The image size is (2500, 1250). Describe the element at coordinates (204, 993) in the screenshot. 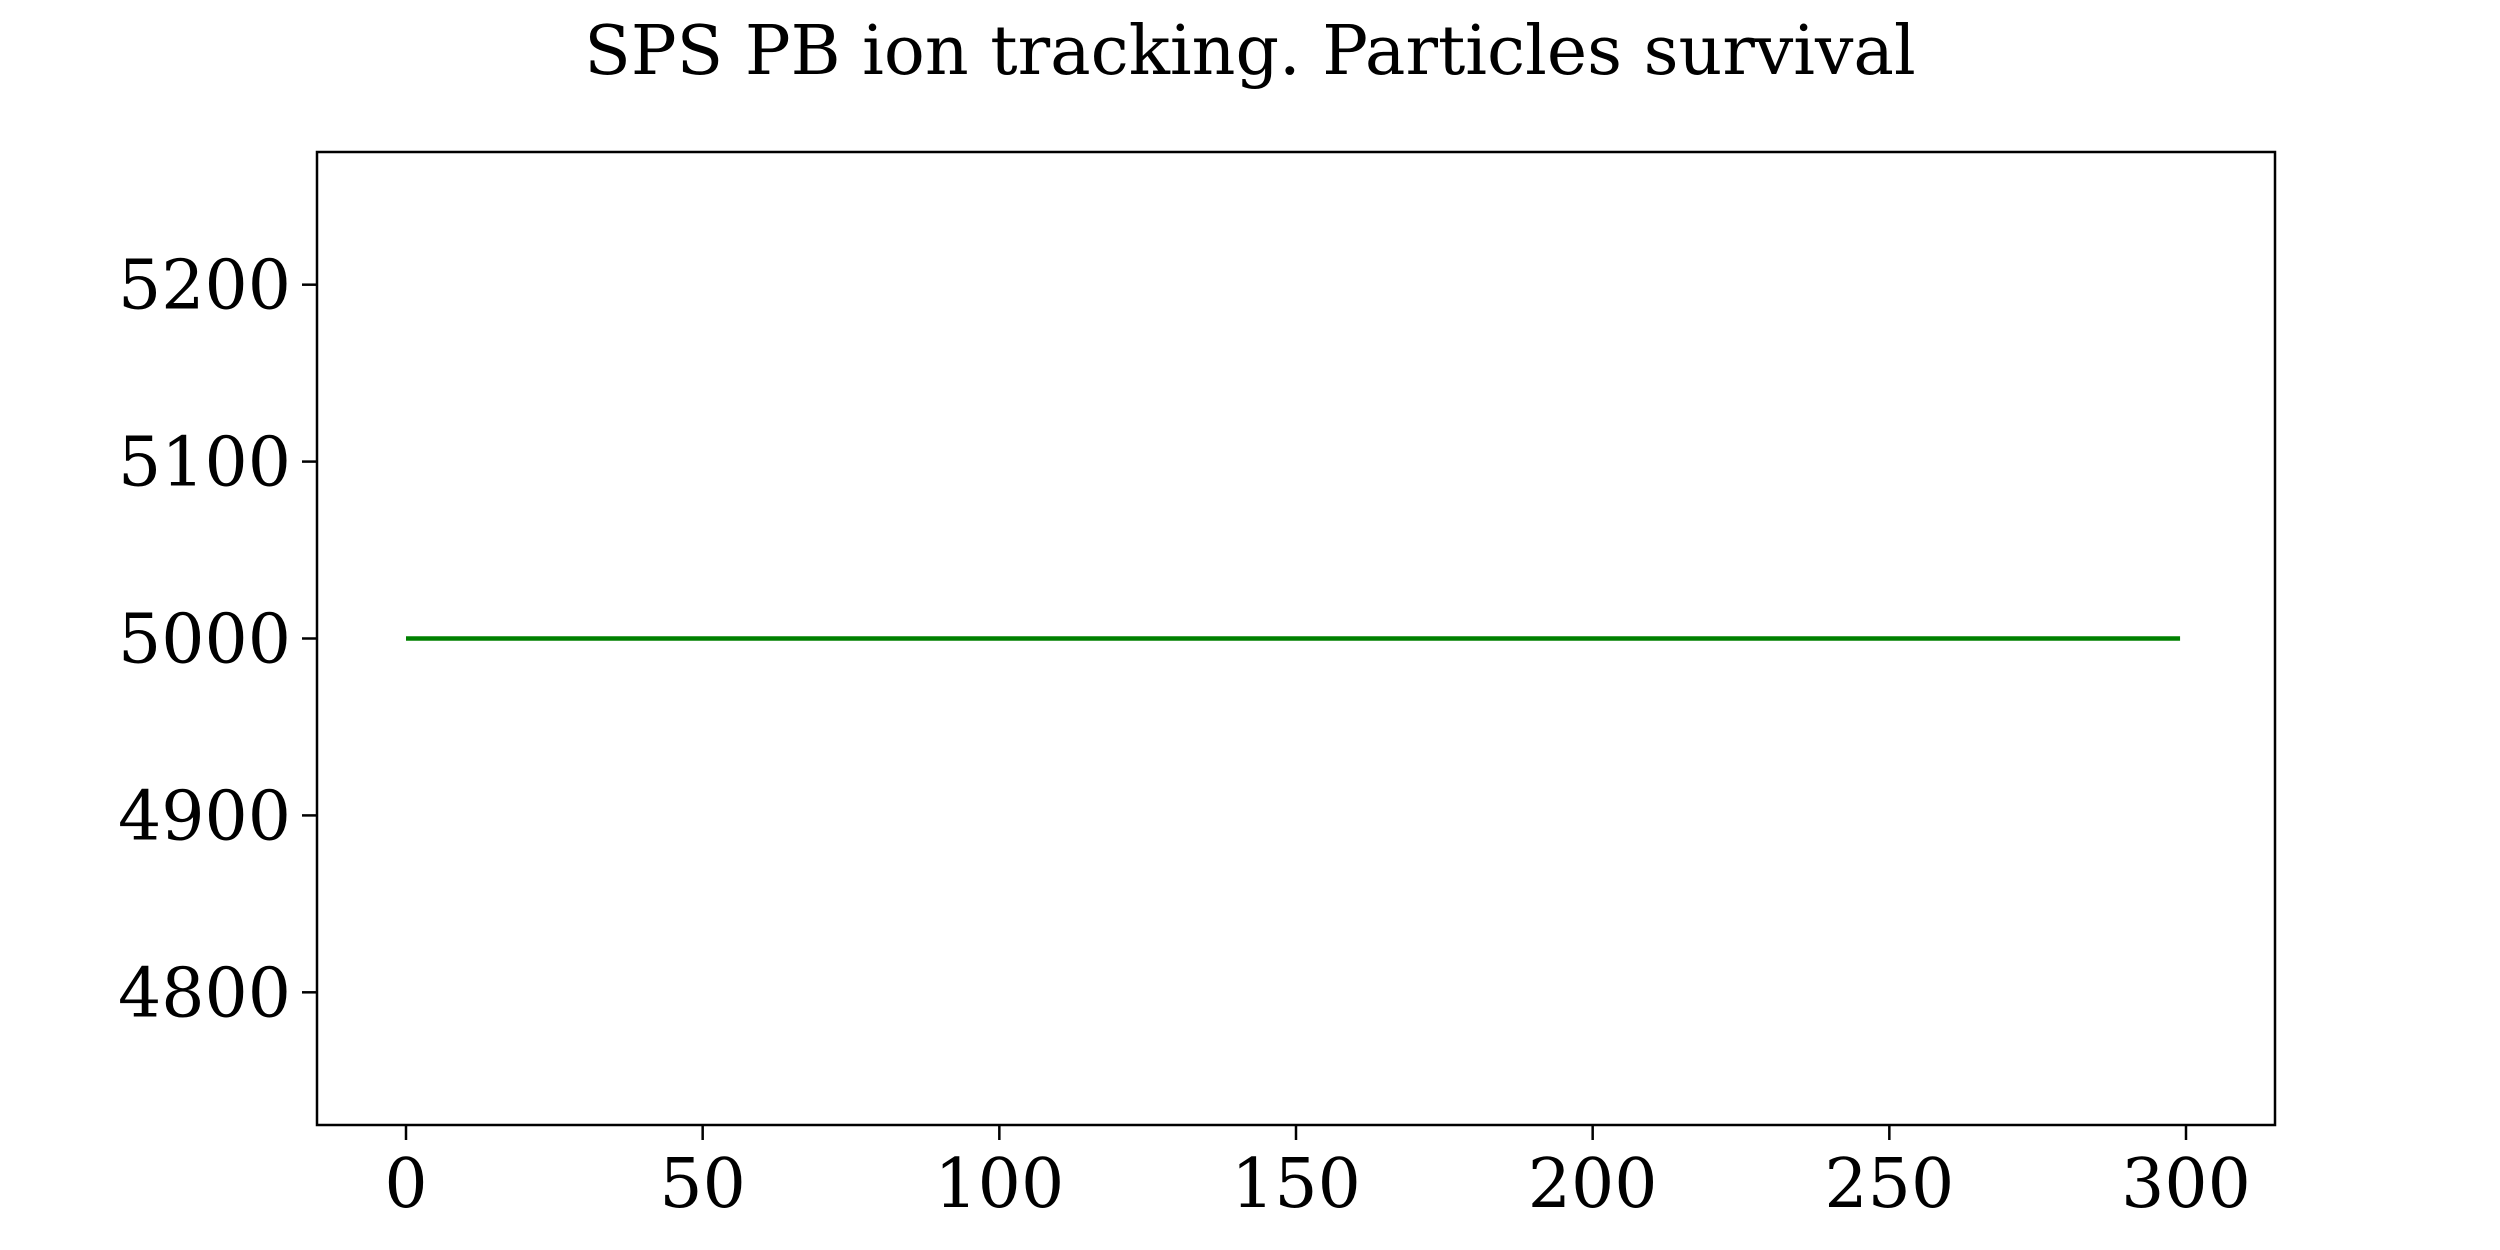

I see `y-tick-label: 4800` at that location.